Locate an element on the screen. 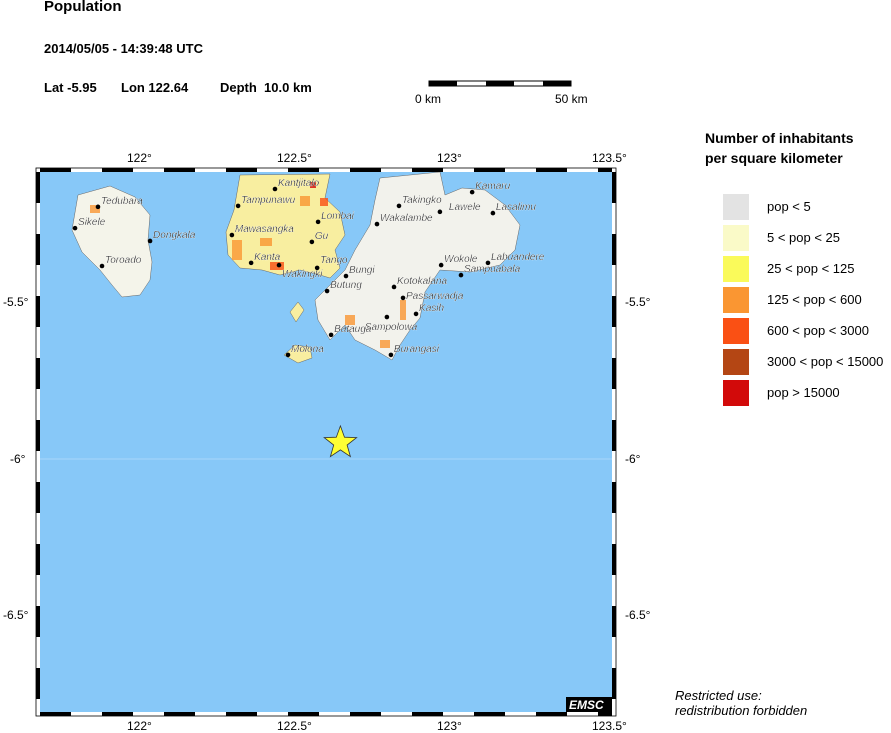 This screenshot has width=891, height=733. city-label: Wakalambe is located at coordinates (406, 218).